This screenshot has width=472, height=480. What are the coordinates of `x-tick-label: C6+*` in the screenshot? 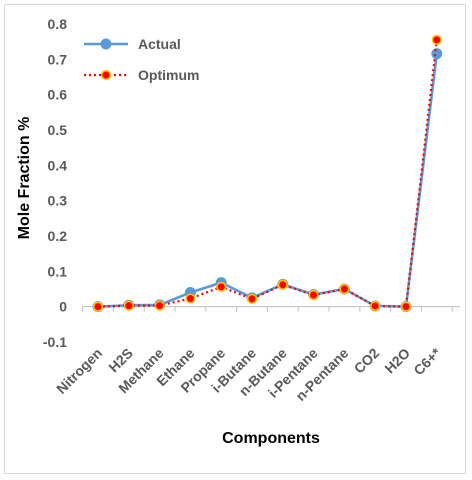 It's located at (427, 361).